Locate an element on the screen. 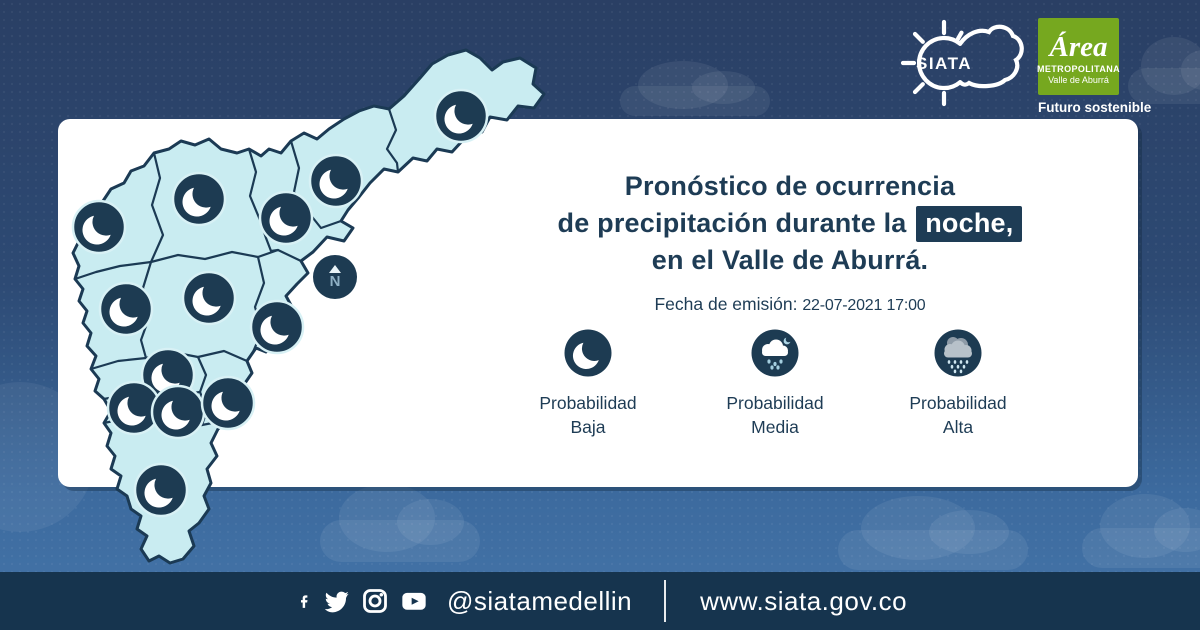  siata-logo: SIATA is located at coordinates (962, 63).